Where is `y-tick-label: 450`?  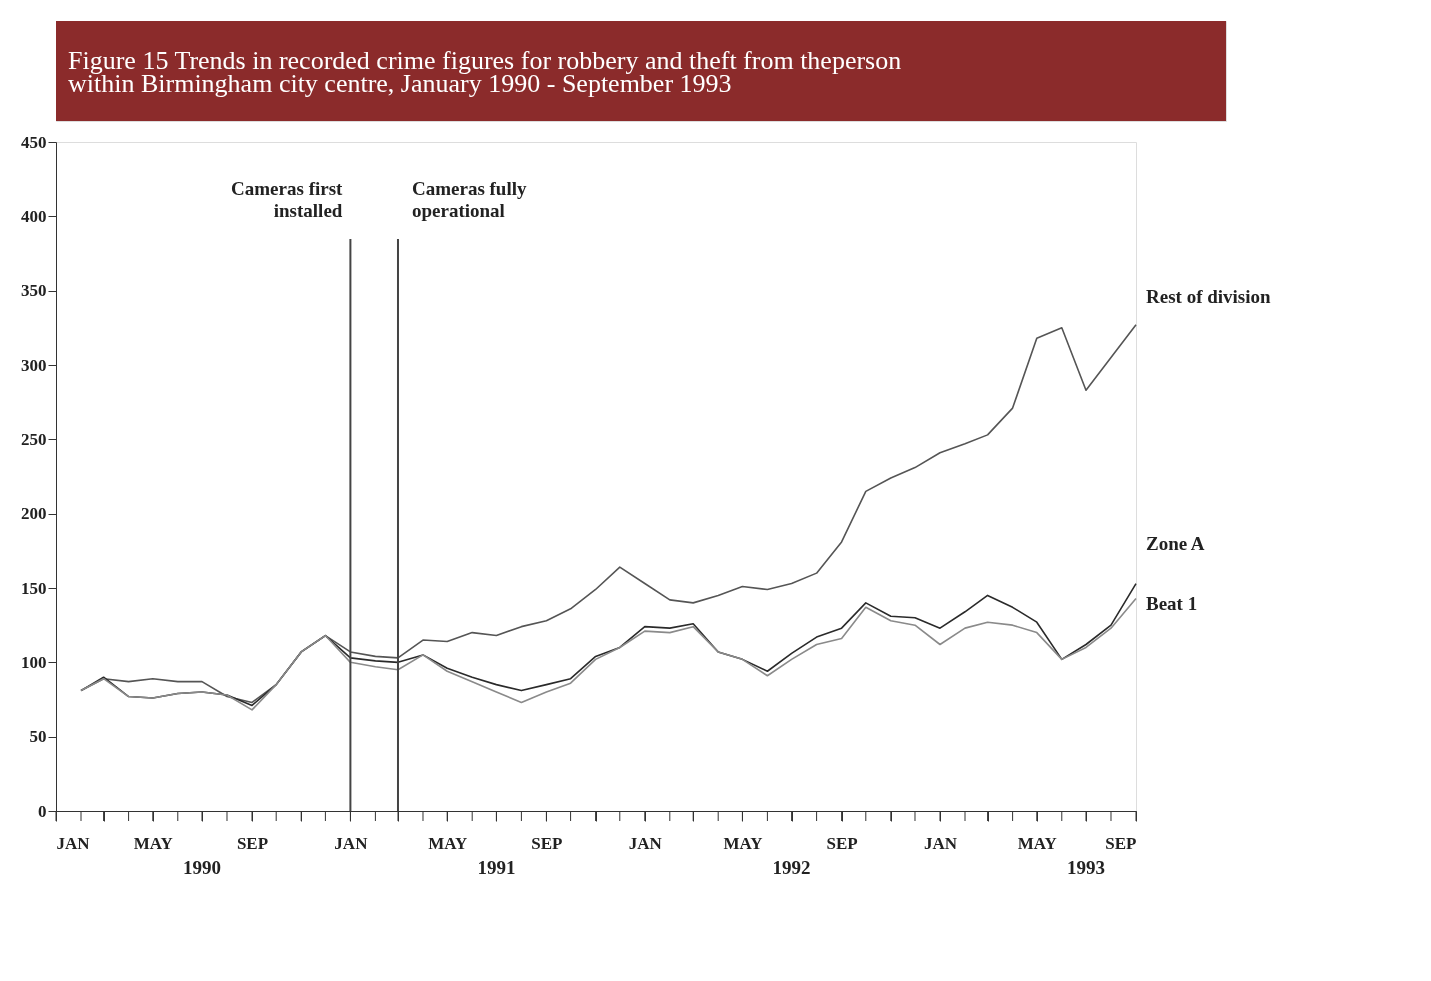
y-tick-label: 450 is located at coordinates (34, 142).